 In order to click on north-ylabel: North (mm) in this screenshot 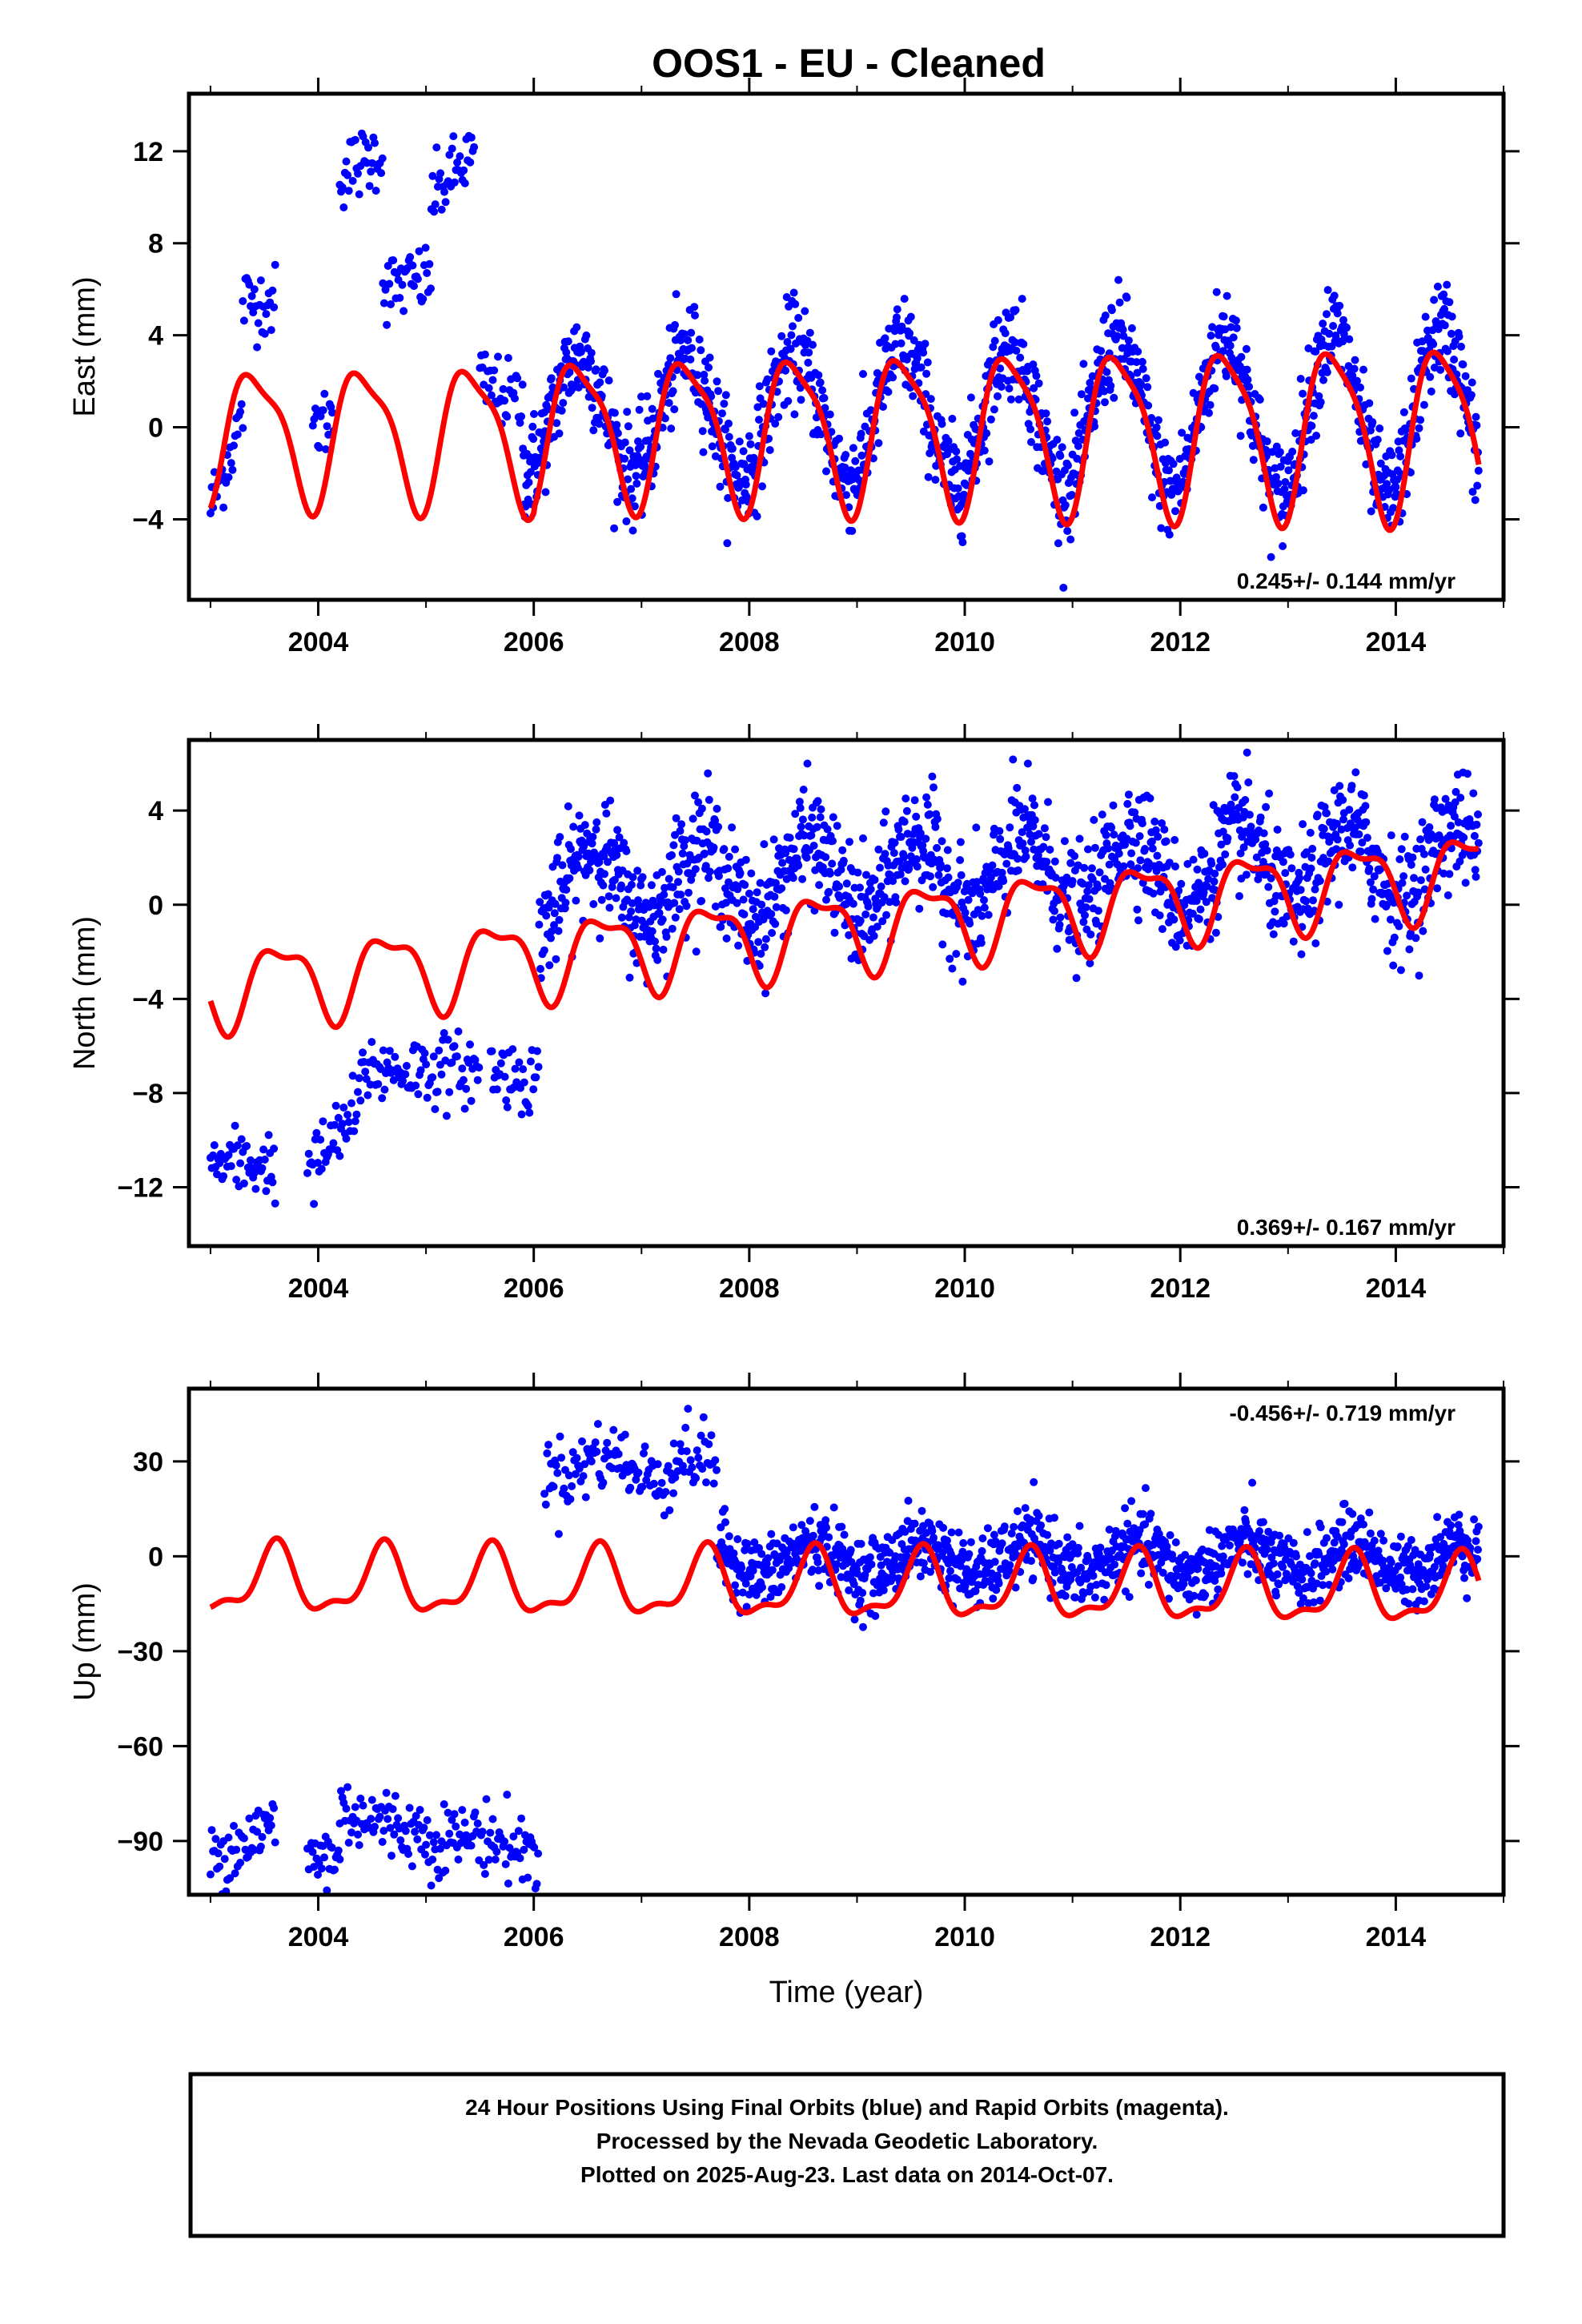, I will do `click(85, 993)`.